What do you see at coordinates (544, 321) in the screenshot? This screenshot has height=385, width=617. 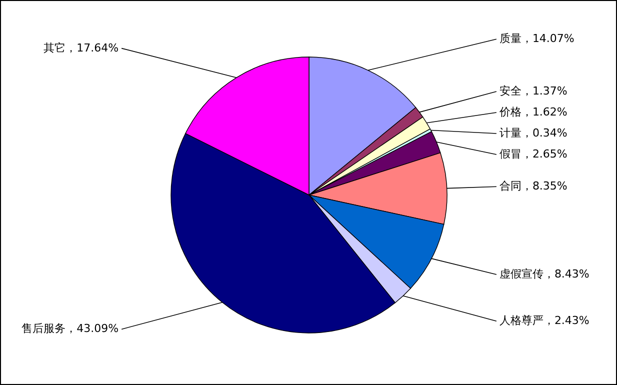 I see `slice-label: 人格尊严，2.43%` at bounding box center [544, 321].